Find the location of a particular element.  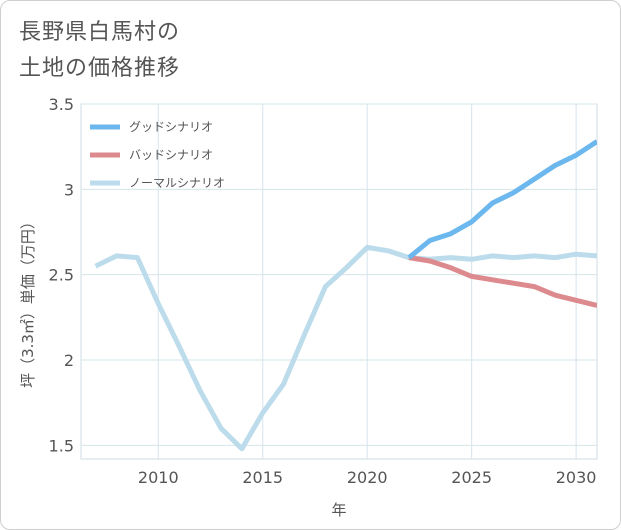

y-tick-labels: 1.5 2 2.5 3 3.5 is located at coordinates (61, 275).